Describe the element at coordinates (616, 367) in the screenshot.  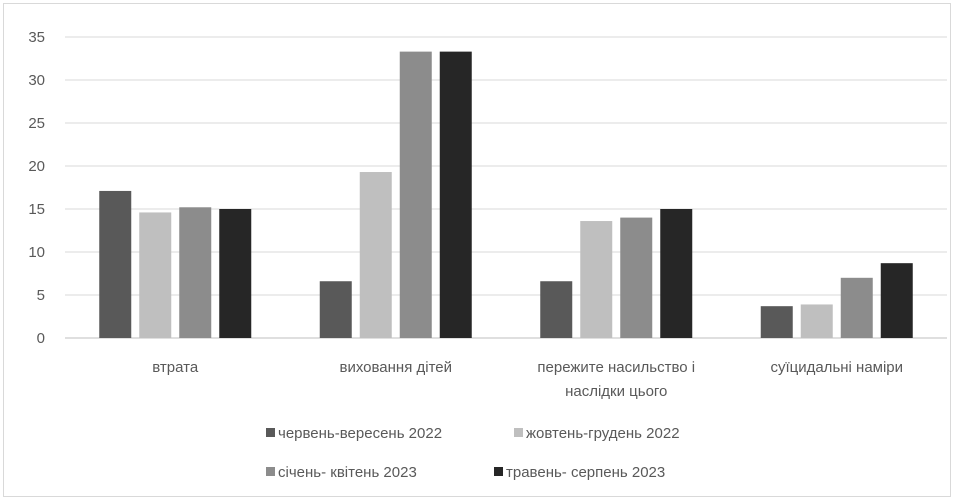
I see `category-label: пережите насильство і` at that location.